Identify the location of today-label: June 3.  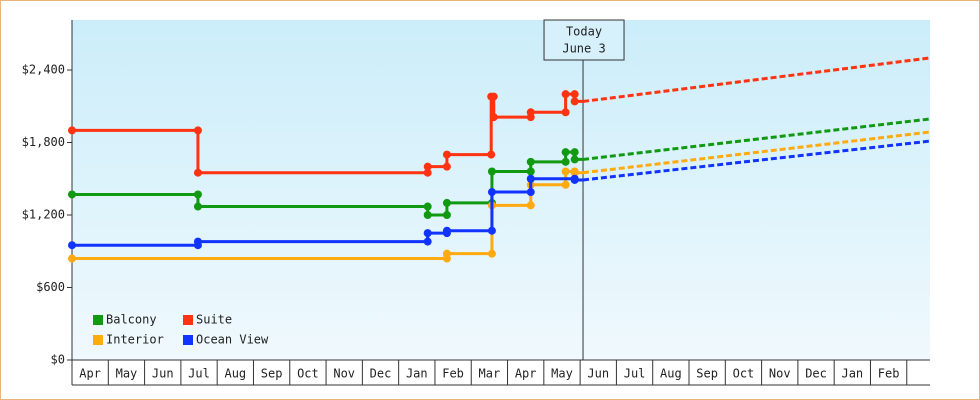
(583, 49).